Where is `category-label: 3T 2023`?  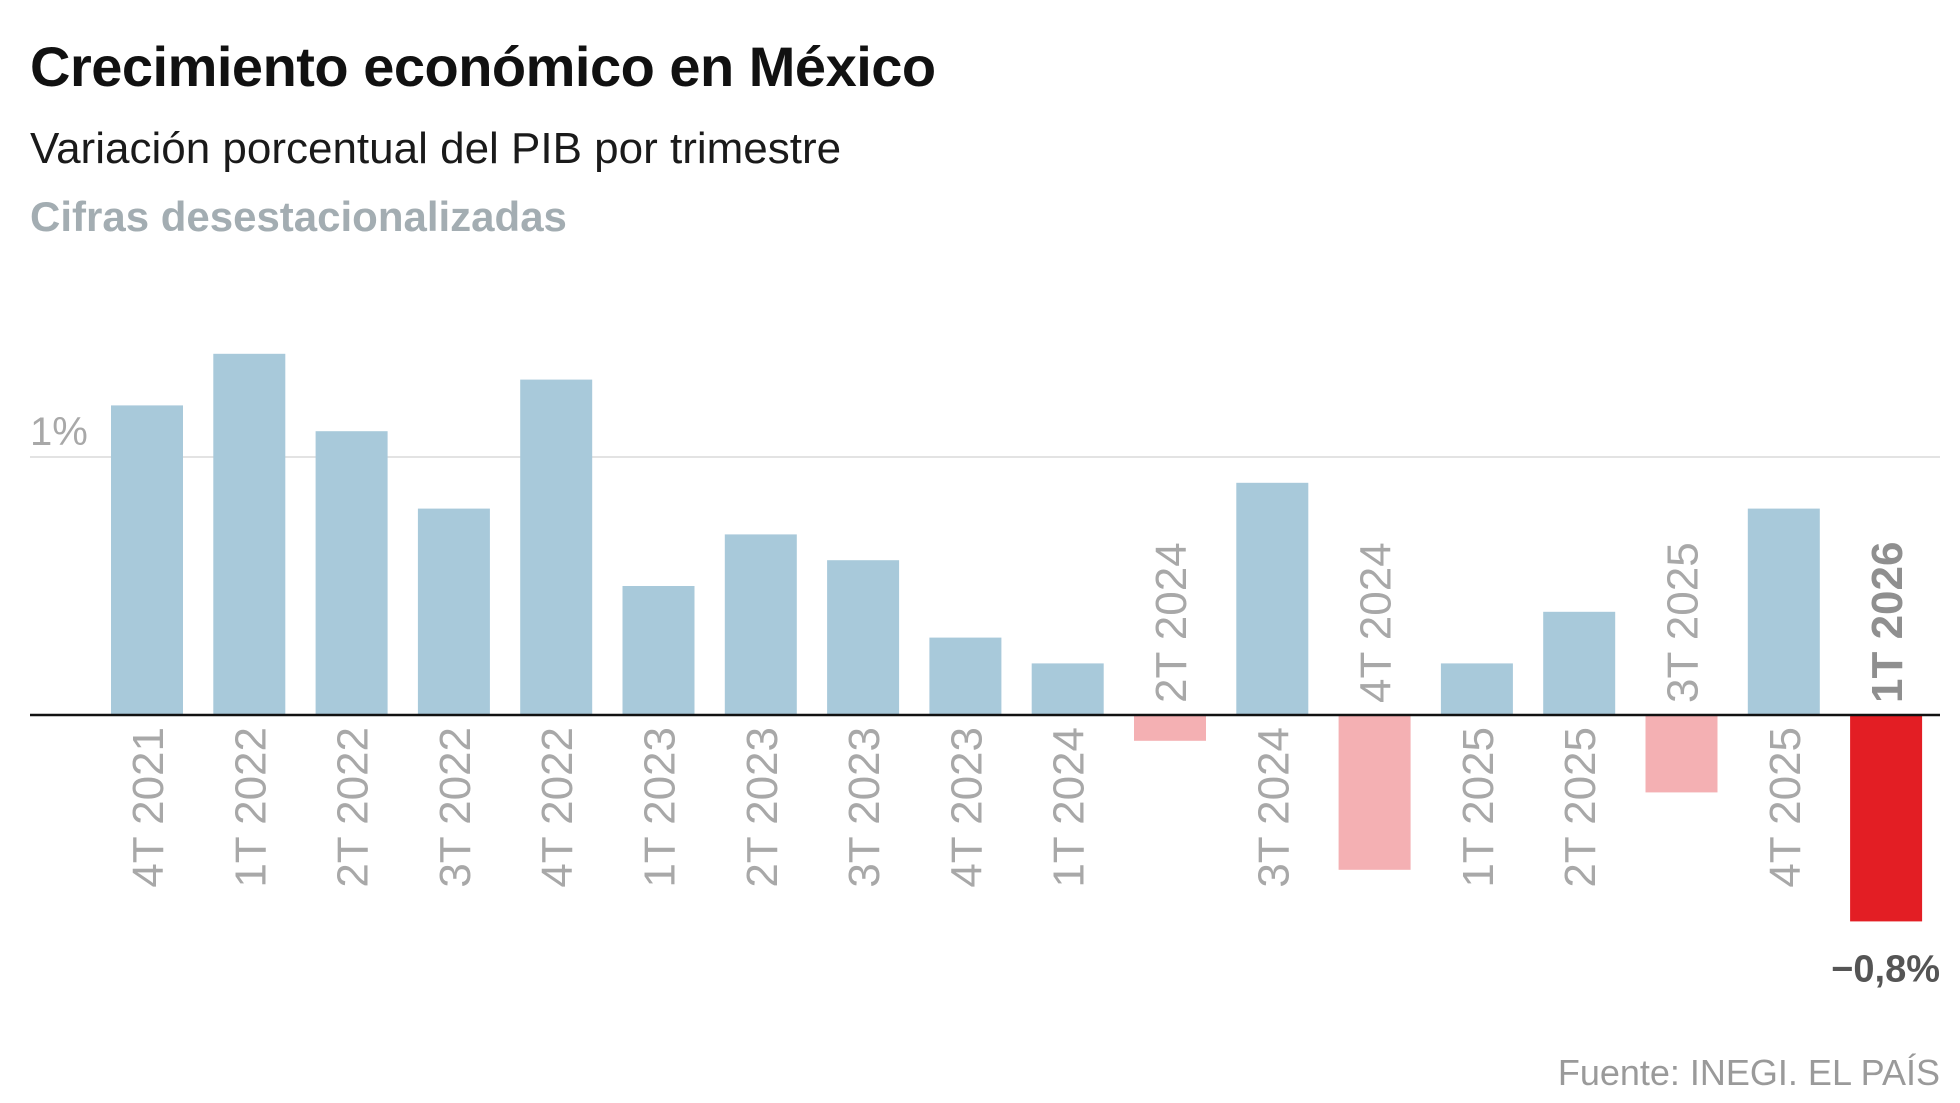
category-label: 3T 2023 is located at coordinates (864, 807).